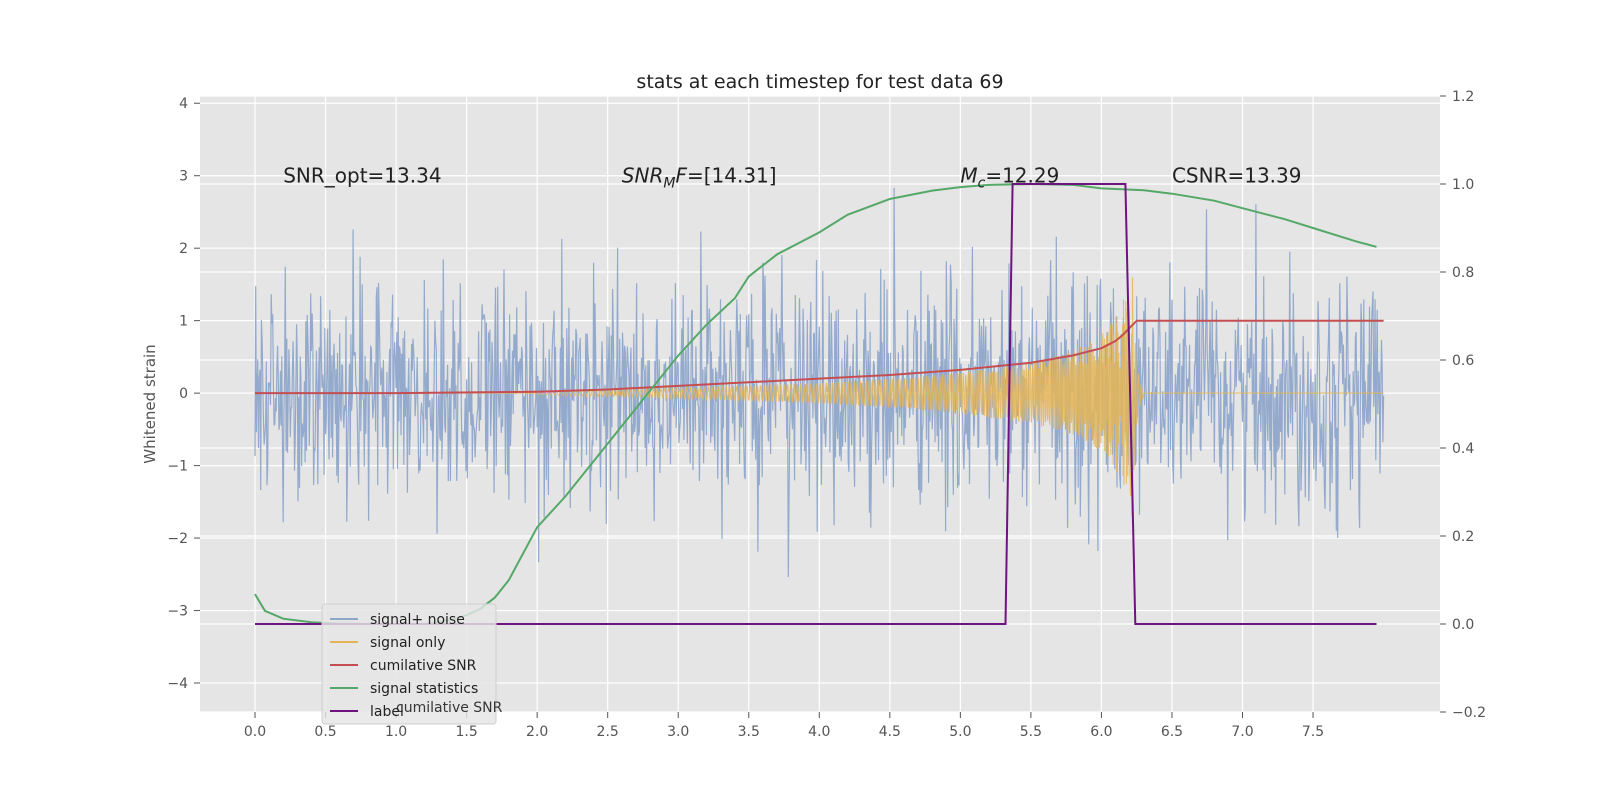 Image resolution: width=1600 pixels, height=804 pixels. Describe the element at coordinates (396, 732) in the screenshot. I see `x-tick-label-2: 1.0` at that location.